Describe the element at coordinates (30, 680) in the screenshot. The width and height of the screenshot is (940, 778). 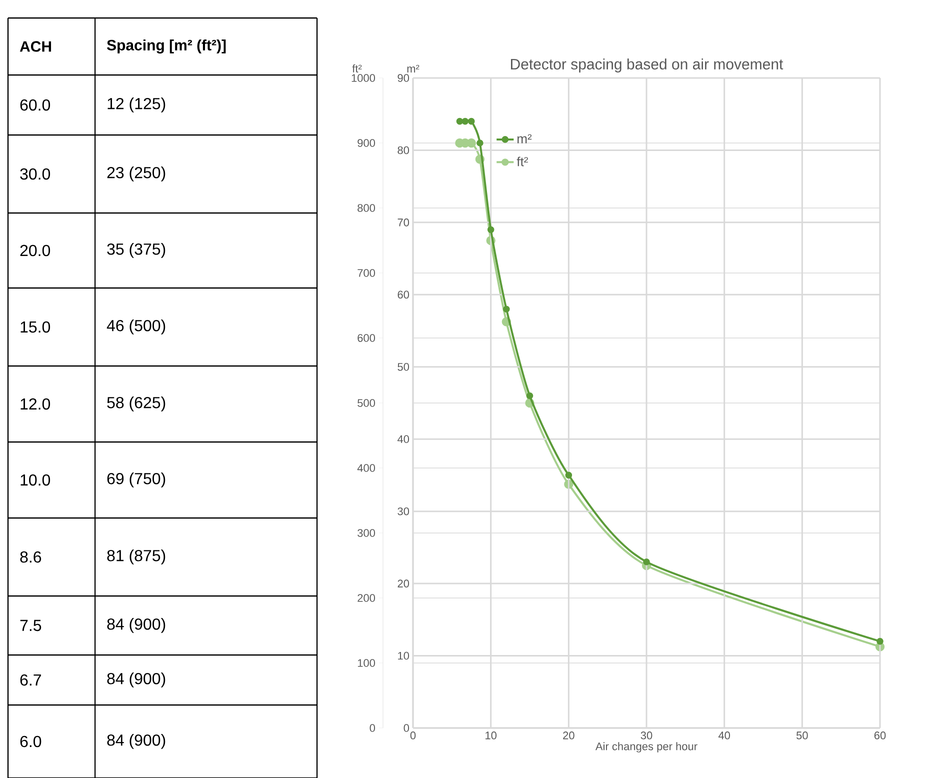
I see `text: 6.7` at that location.